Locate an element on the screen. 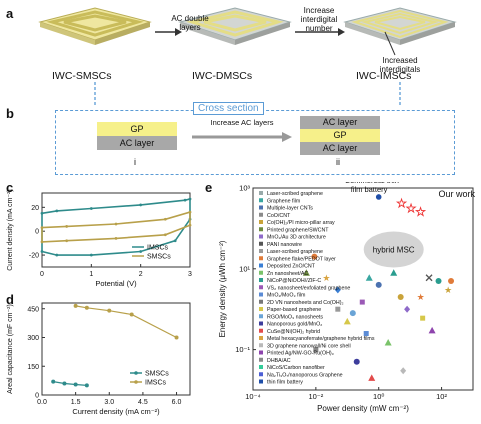 The width and height of the screenshot is (481, 424). legend-label: Na₂Ti₃O₇/nanoporous Graphene is located at coordinates (305, 375).